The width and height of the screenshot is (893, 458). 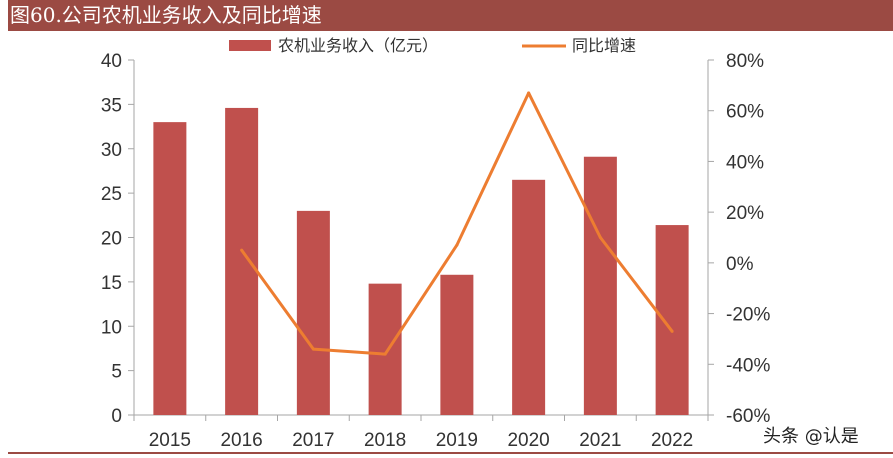 I want to click on bar-2015, so click(x=170, y=268).